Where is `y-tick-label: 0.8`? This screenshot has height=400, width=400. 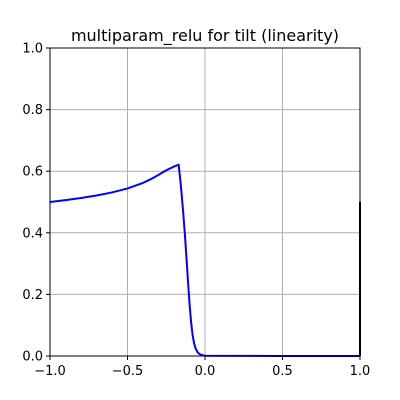
y-tick-label: 0.8 is located at coordinates (32, 110).